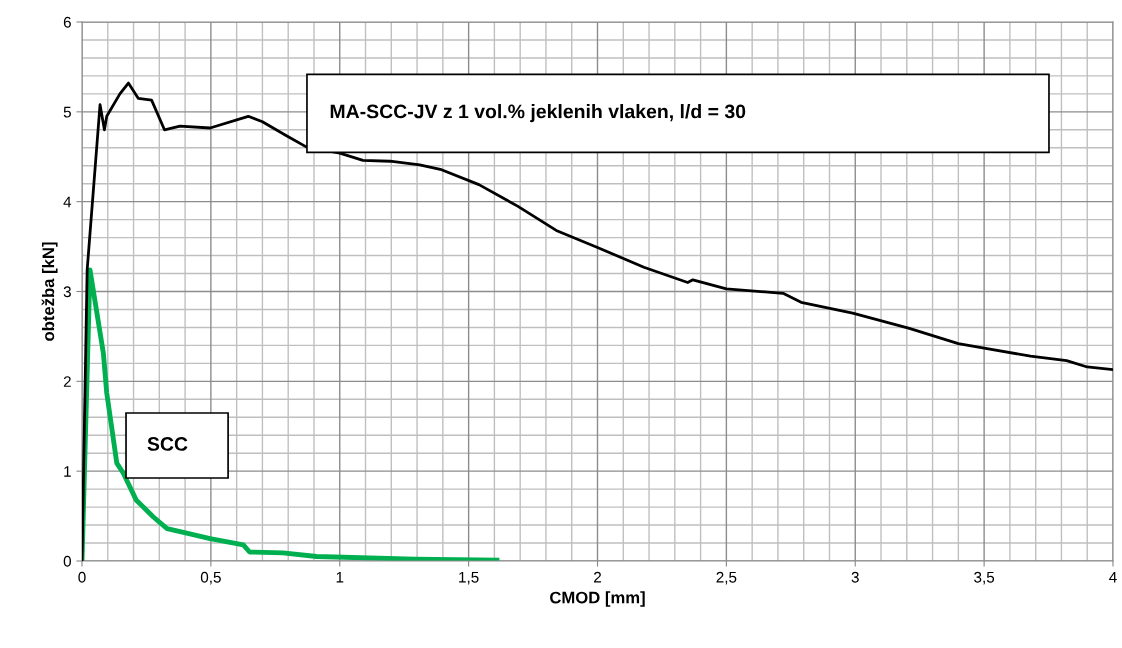 The height and width of the screenshot is (648, 1122). Describe the element at coordinates (469, 578) in the screenshot. I see `x-tick-label: 1,5` at that location.